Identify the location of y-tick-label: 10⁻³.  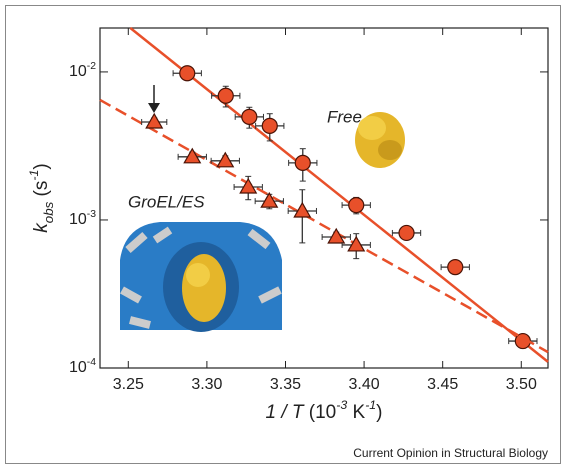
(82, 218).